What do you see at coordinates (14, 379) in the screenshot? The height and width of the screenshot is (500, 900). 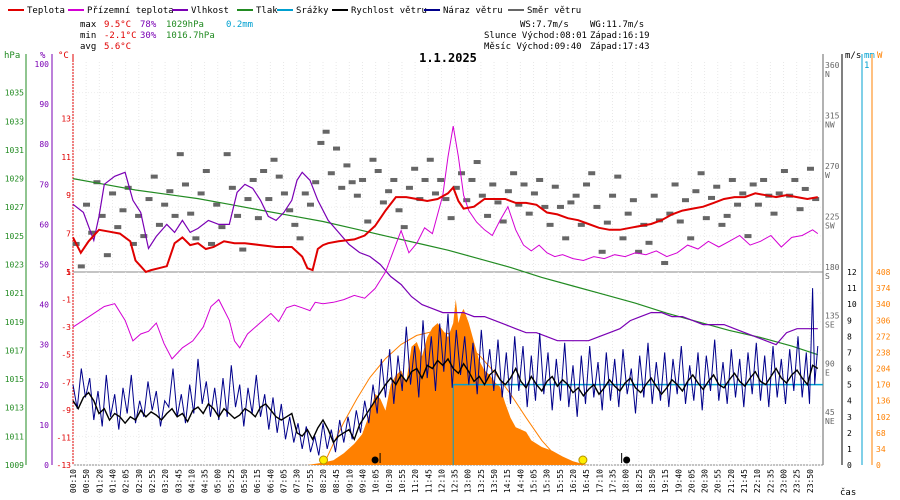 I see `pressure-tick-label: 1015` at bounding box center [14, 379].